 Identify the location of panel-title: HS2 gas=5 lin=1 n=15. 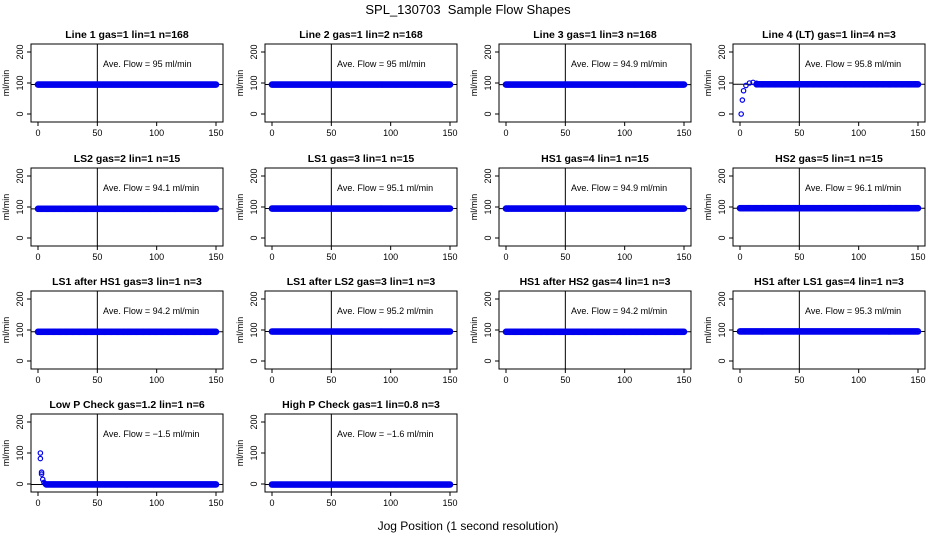
(829, 159).